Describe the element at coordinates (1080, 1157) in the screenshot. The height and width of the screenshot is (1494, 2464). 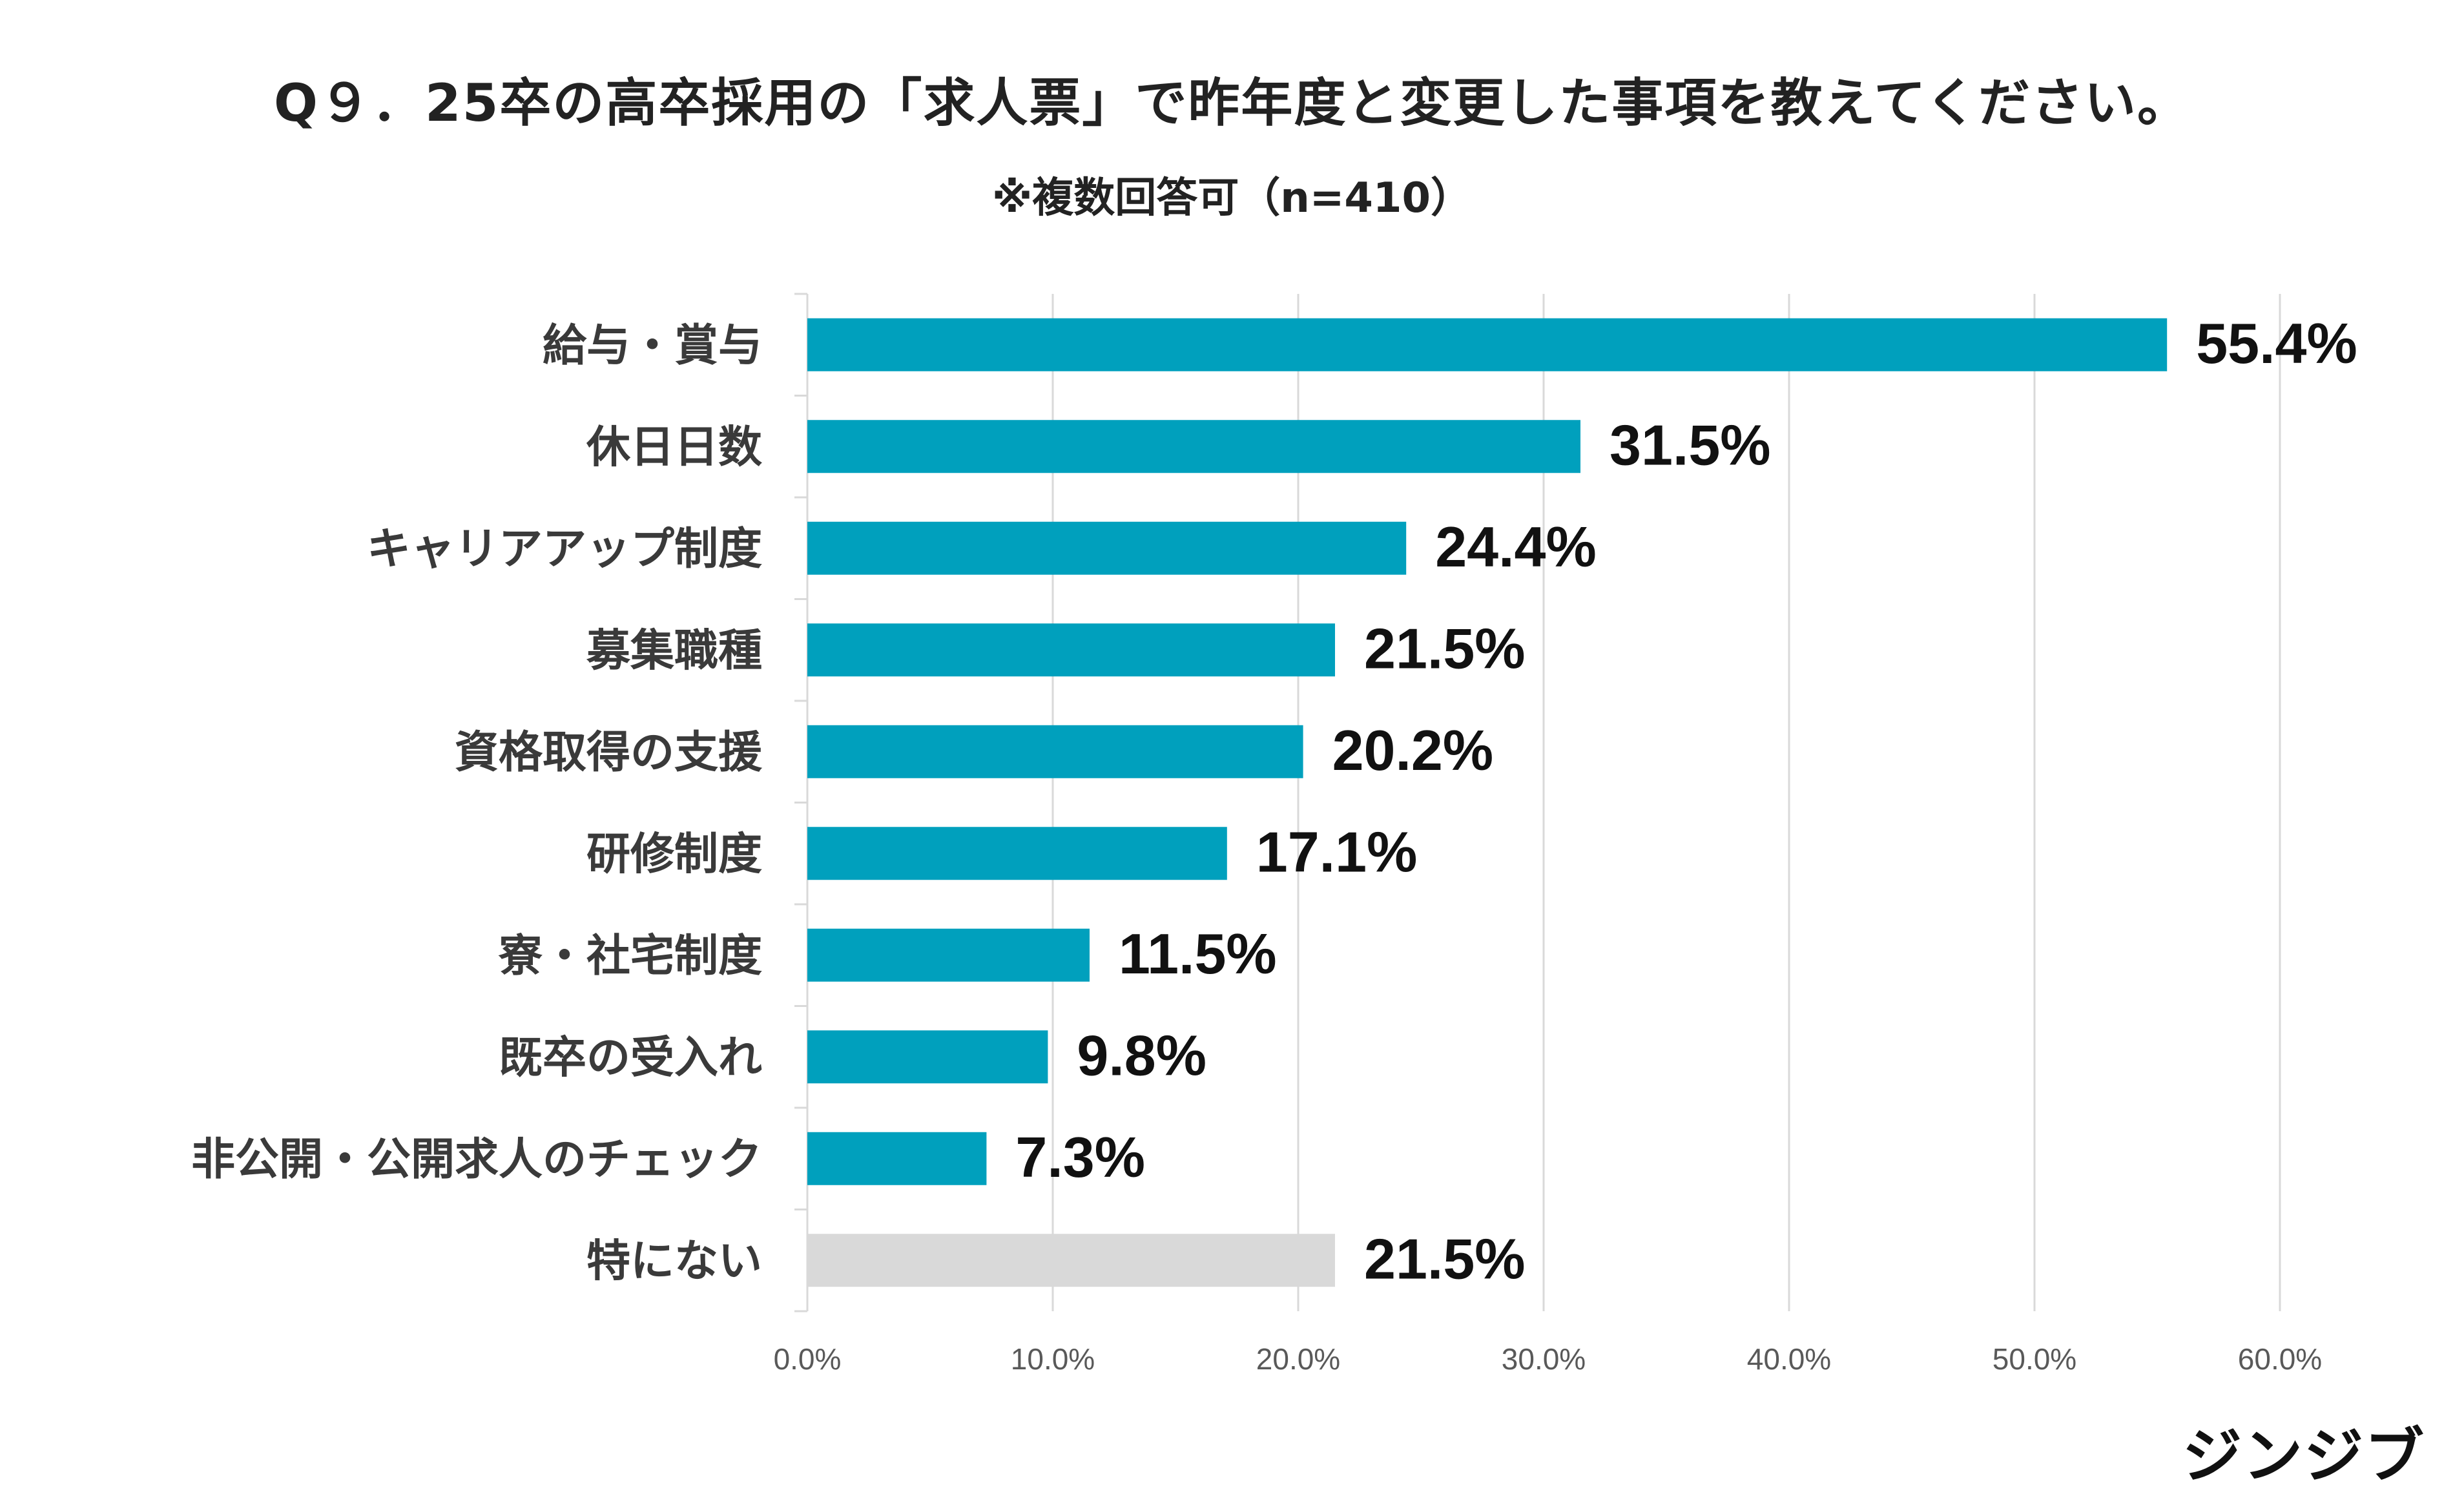
I see `value-label: 7.3%` at that location.